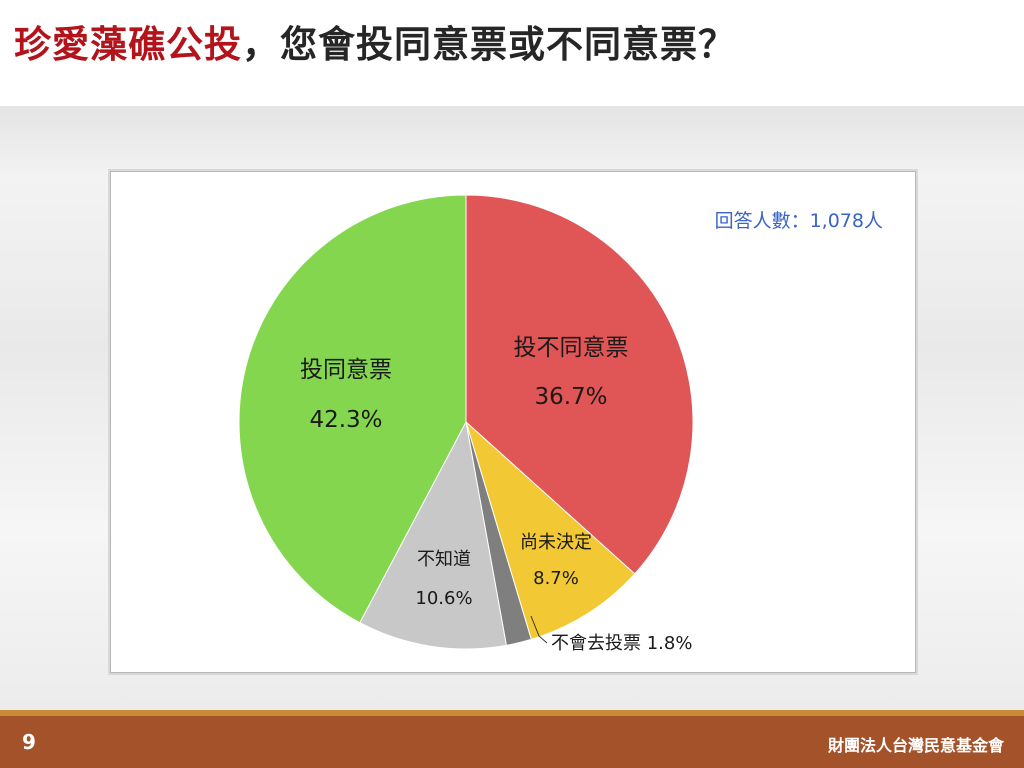  Describe the element at coordinates (539, 629) in the screenshot. I see `leader-line` at that location.